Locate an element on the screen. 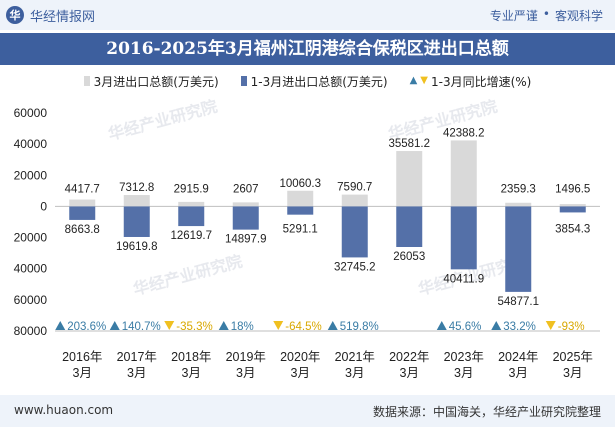 This screenshot has width=615, height=427. x-tick-label-month-2: 3月 is located at coordinates (191, 373).